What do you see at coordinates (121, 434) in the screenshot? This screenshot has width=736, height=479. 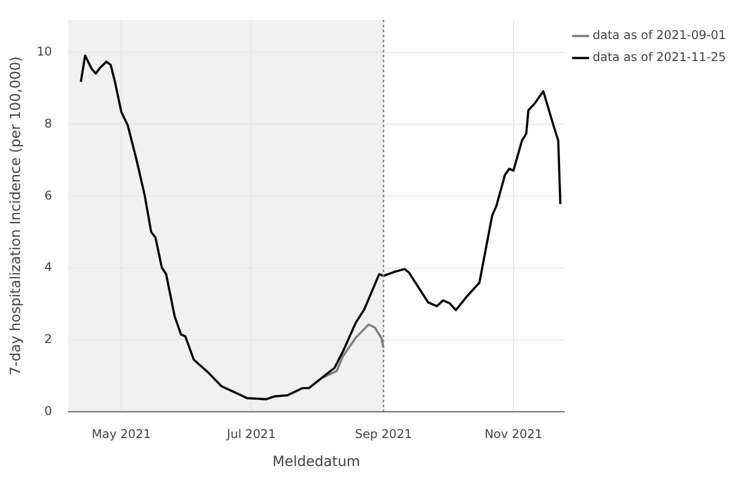 I see `x-tick-label: May 2021` at bounding box center [121, 434].